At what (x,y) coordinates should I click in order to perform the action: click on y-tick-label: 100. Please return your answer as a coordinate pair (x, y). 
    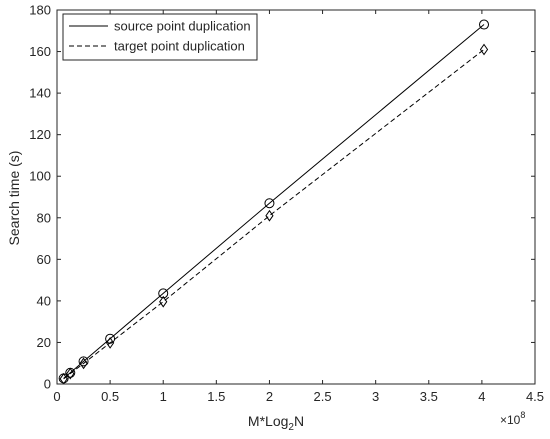
    Looking at the image, I should click on (40, 176).